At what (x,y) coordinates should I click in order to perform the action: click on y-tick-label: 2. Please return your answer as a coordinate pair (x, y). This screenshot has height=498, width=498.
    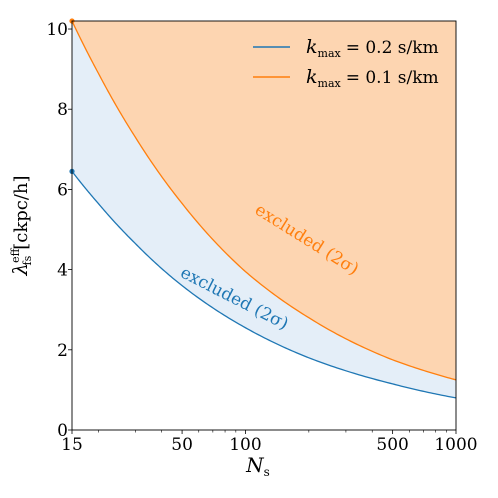
    Looking at the image, I should click on (62, 351).